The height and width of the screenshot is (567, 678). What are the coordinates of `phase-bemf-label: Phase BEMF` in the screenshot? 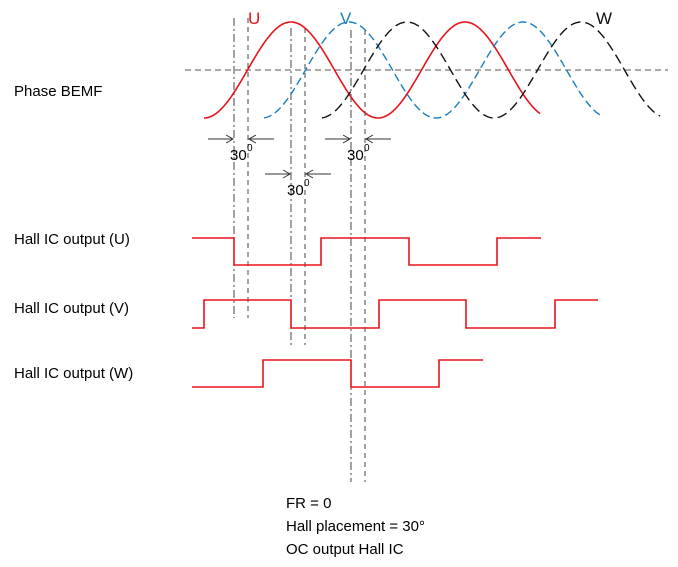 It's located at (58, 91).